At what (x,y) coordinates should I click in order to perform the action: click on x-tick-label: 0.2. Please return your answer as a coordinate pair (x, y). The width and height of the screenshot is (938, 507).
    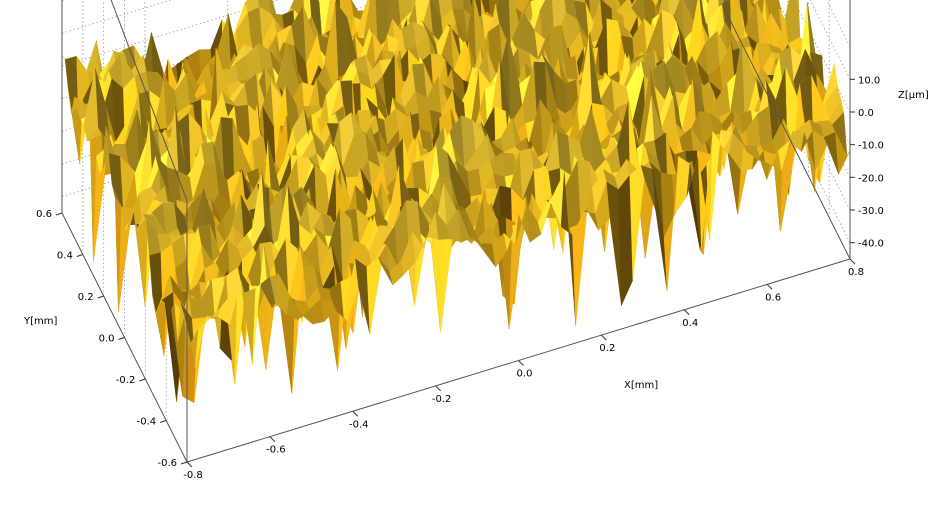
    Looking at the image, I should click on (607, 348).